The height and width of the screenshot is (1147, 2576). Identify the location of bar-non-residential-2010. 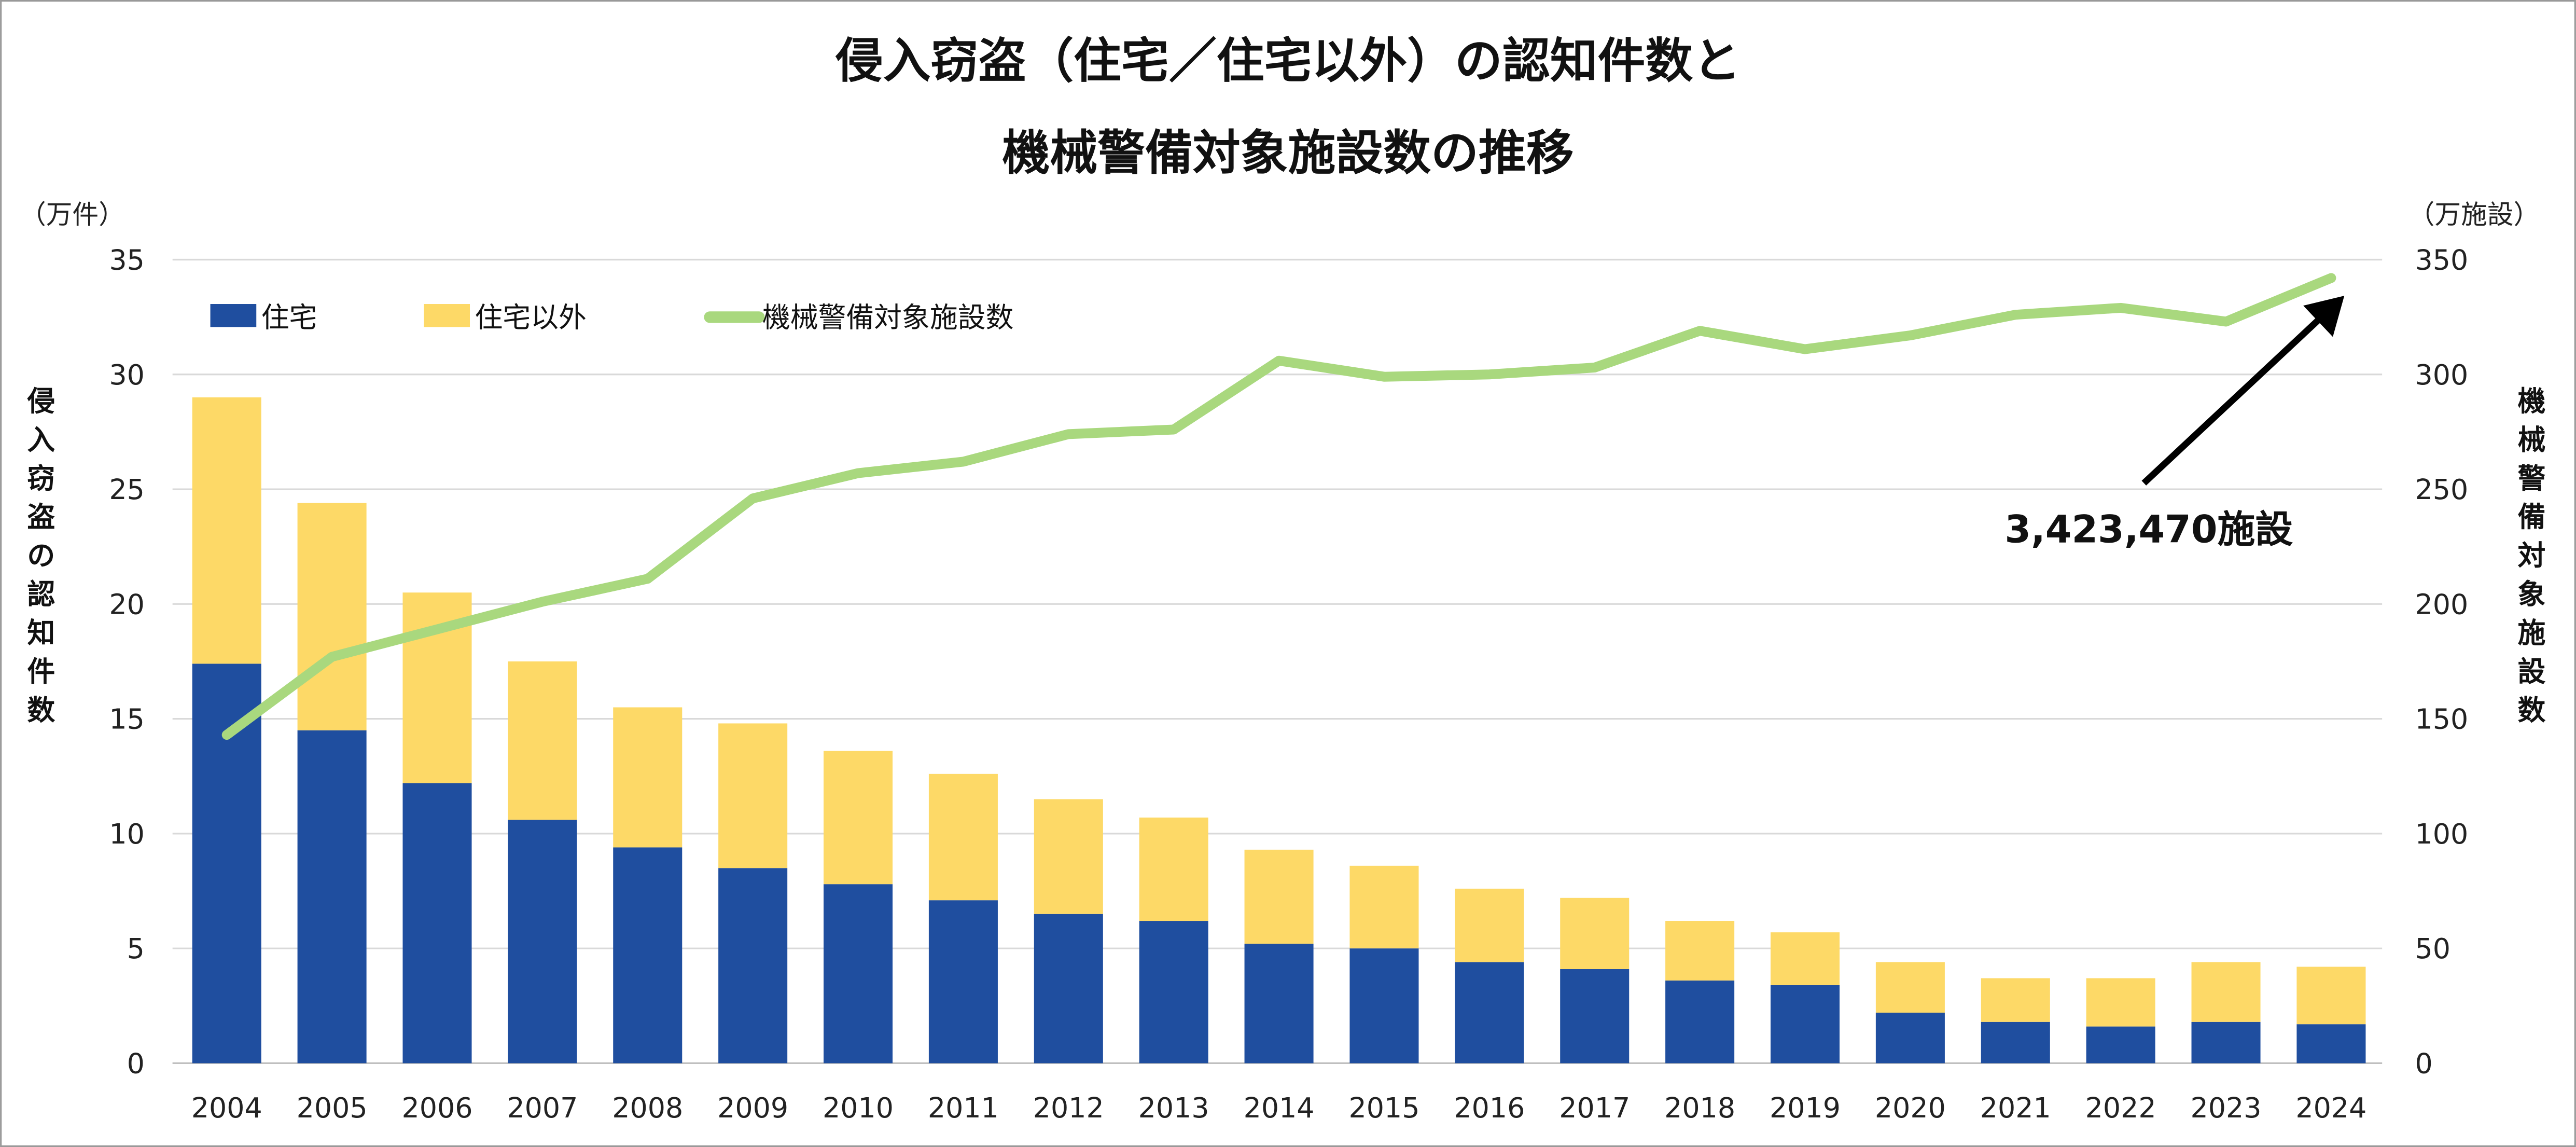
(858, 818).